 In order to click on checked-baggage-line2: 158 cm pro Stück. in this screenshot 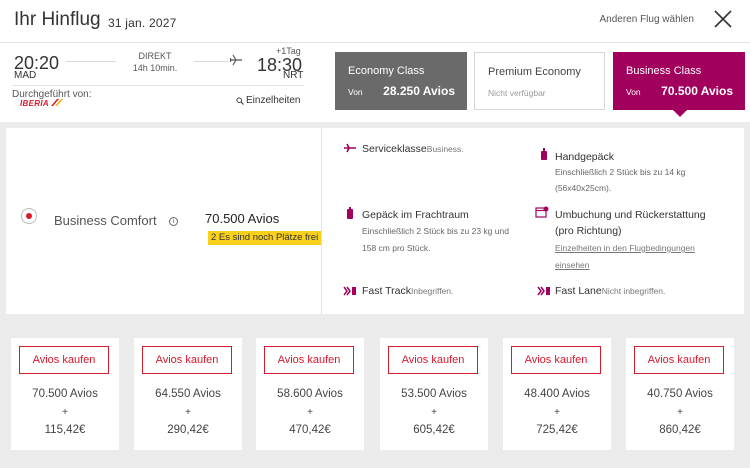, I will do `click(396, 248)`.